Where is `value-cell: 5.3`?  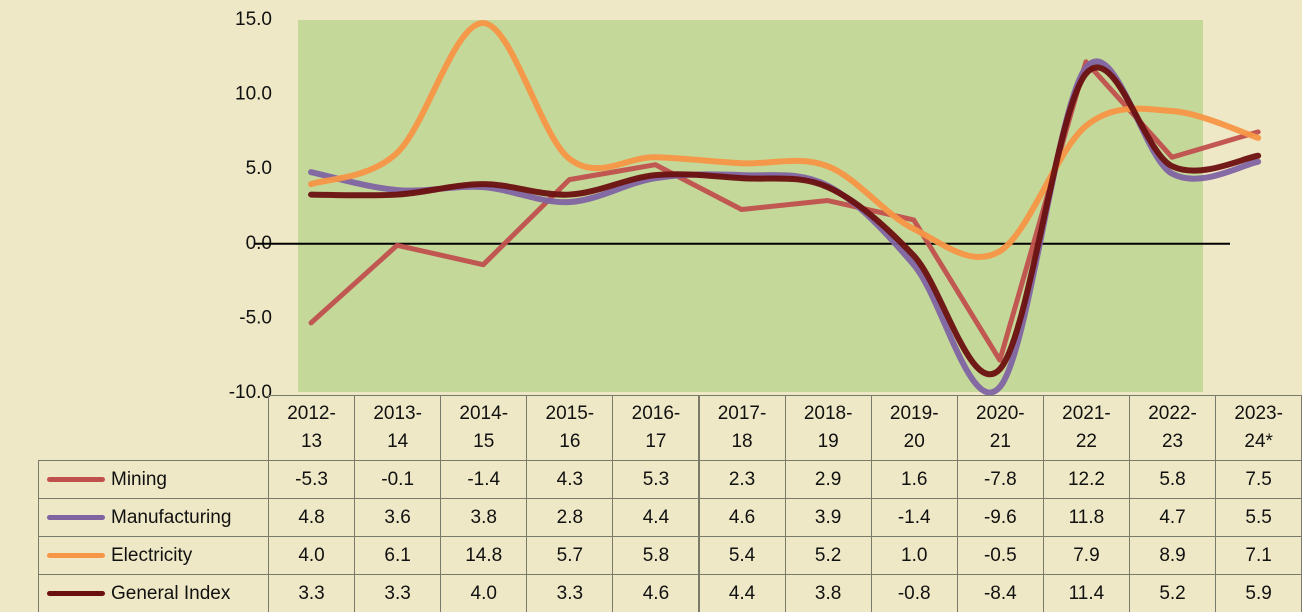 value-cell: 5.3 is located at coordinates (656, 479).